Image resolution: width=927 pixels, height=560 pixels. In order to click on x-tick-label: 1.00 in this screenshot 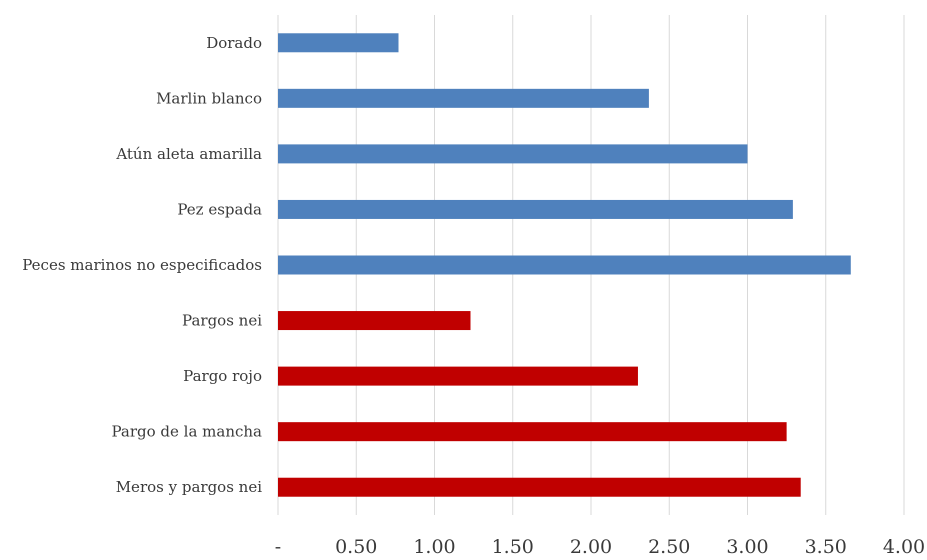, I will do `click(434, 547)`.